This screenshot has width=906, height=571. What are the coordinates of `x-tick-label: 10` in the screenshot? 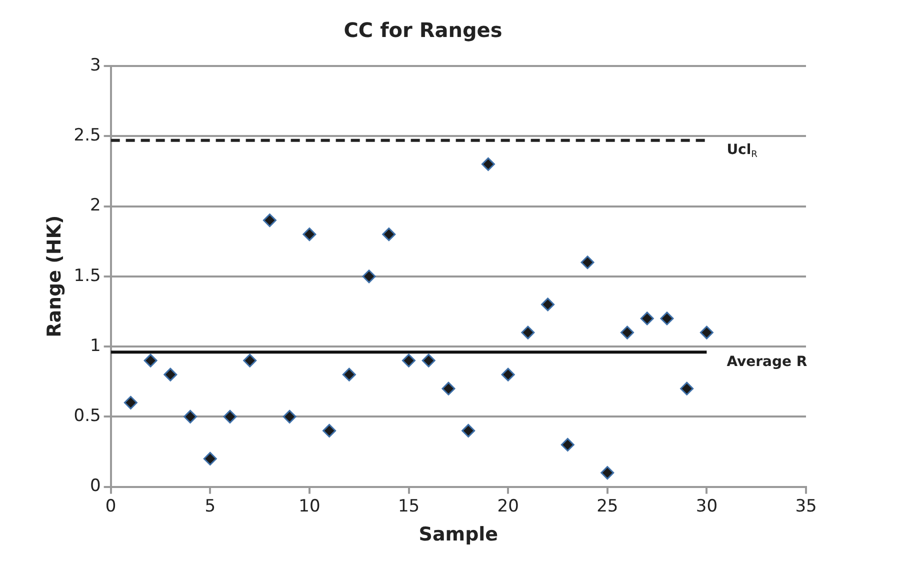 It's located at (309, 506).